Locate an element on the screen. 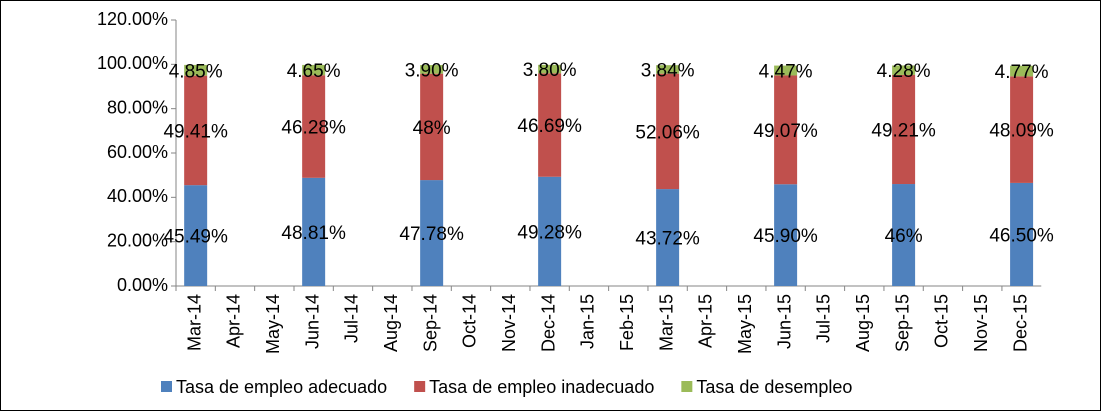 The height and width of the screenshot is (412, 1102). x-tick-label: Jun-15 is located at coordinates (784, 321).